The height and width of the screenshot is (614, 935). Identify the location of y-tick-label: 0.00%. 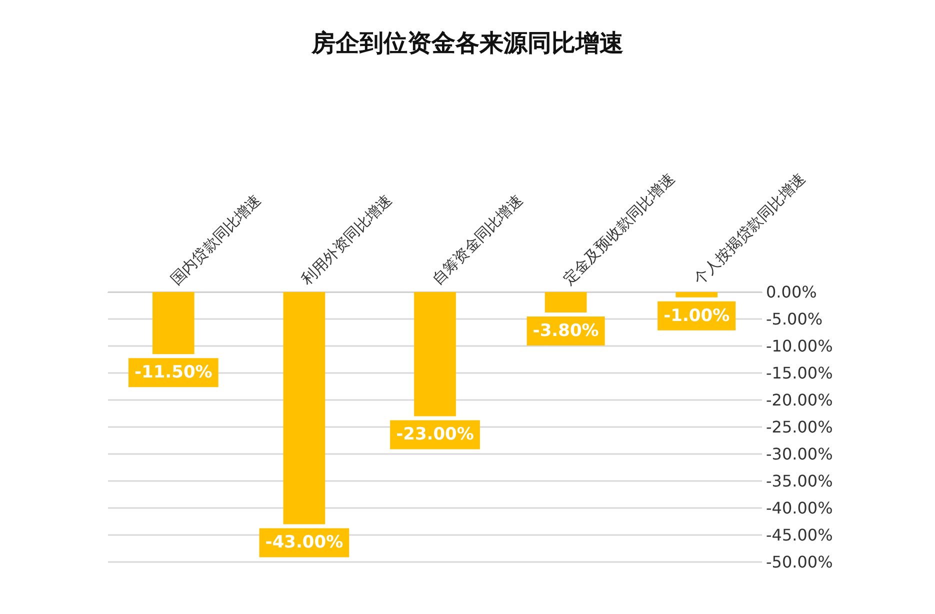
(791, 292).